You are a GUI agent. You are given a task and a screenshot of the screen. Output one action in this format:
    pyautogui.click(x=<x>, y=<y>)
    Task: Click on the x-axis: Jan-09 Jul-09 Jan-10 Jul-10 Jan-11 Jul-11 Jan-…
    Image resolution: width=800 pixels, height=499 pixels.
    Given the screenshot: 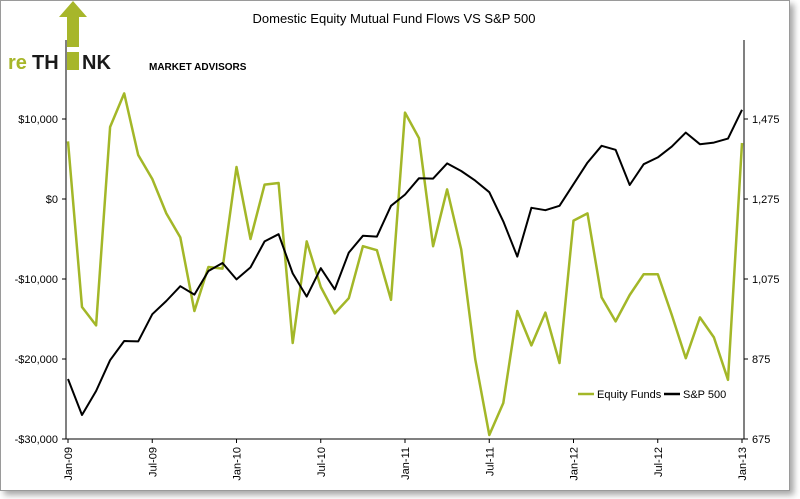 What is the action you would take?
    pyautogui.click(x=406, y=460)
    